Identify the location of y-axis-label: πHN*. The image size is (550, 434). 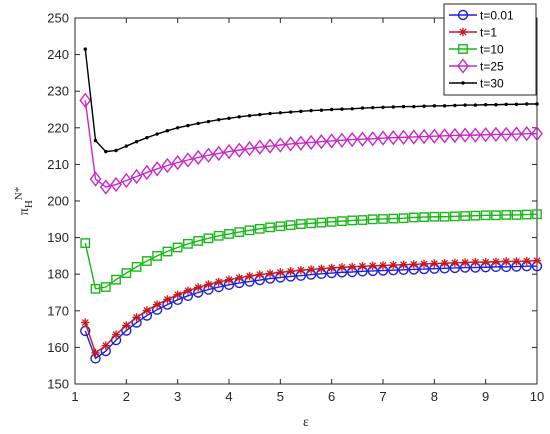
(24, 201).